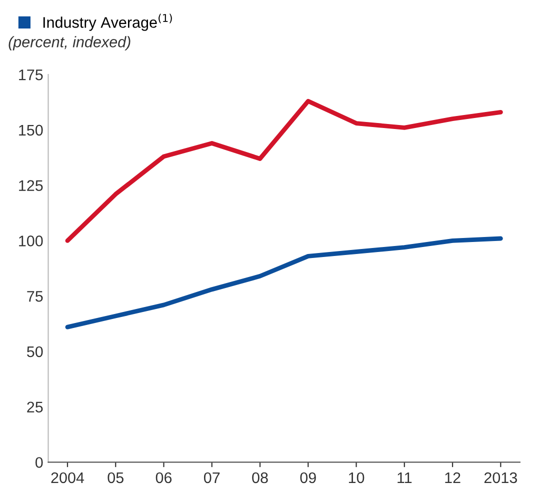  Describe the element at coordinates (31, 185) in the screenshot. I see `y-tick-label: 125` at that location.